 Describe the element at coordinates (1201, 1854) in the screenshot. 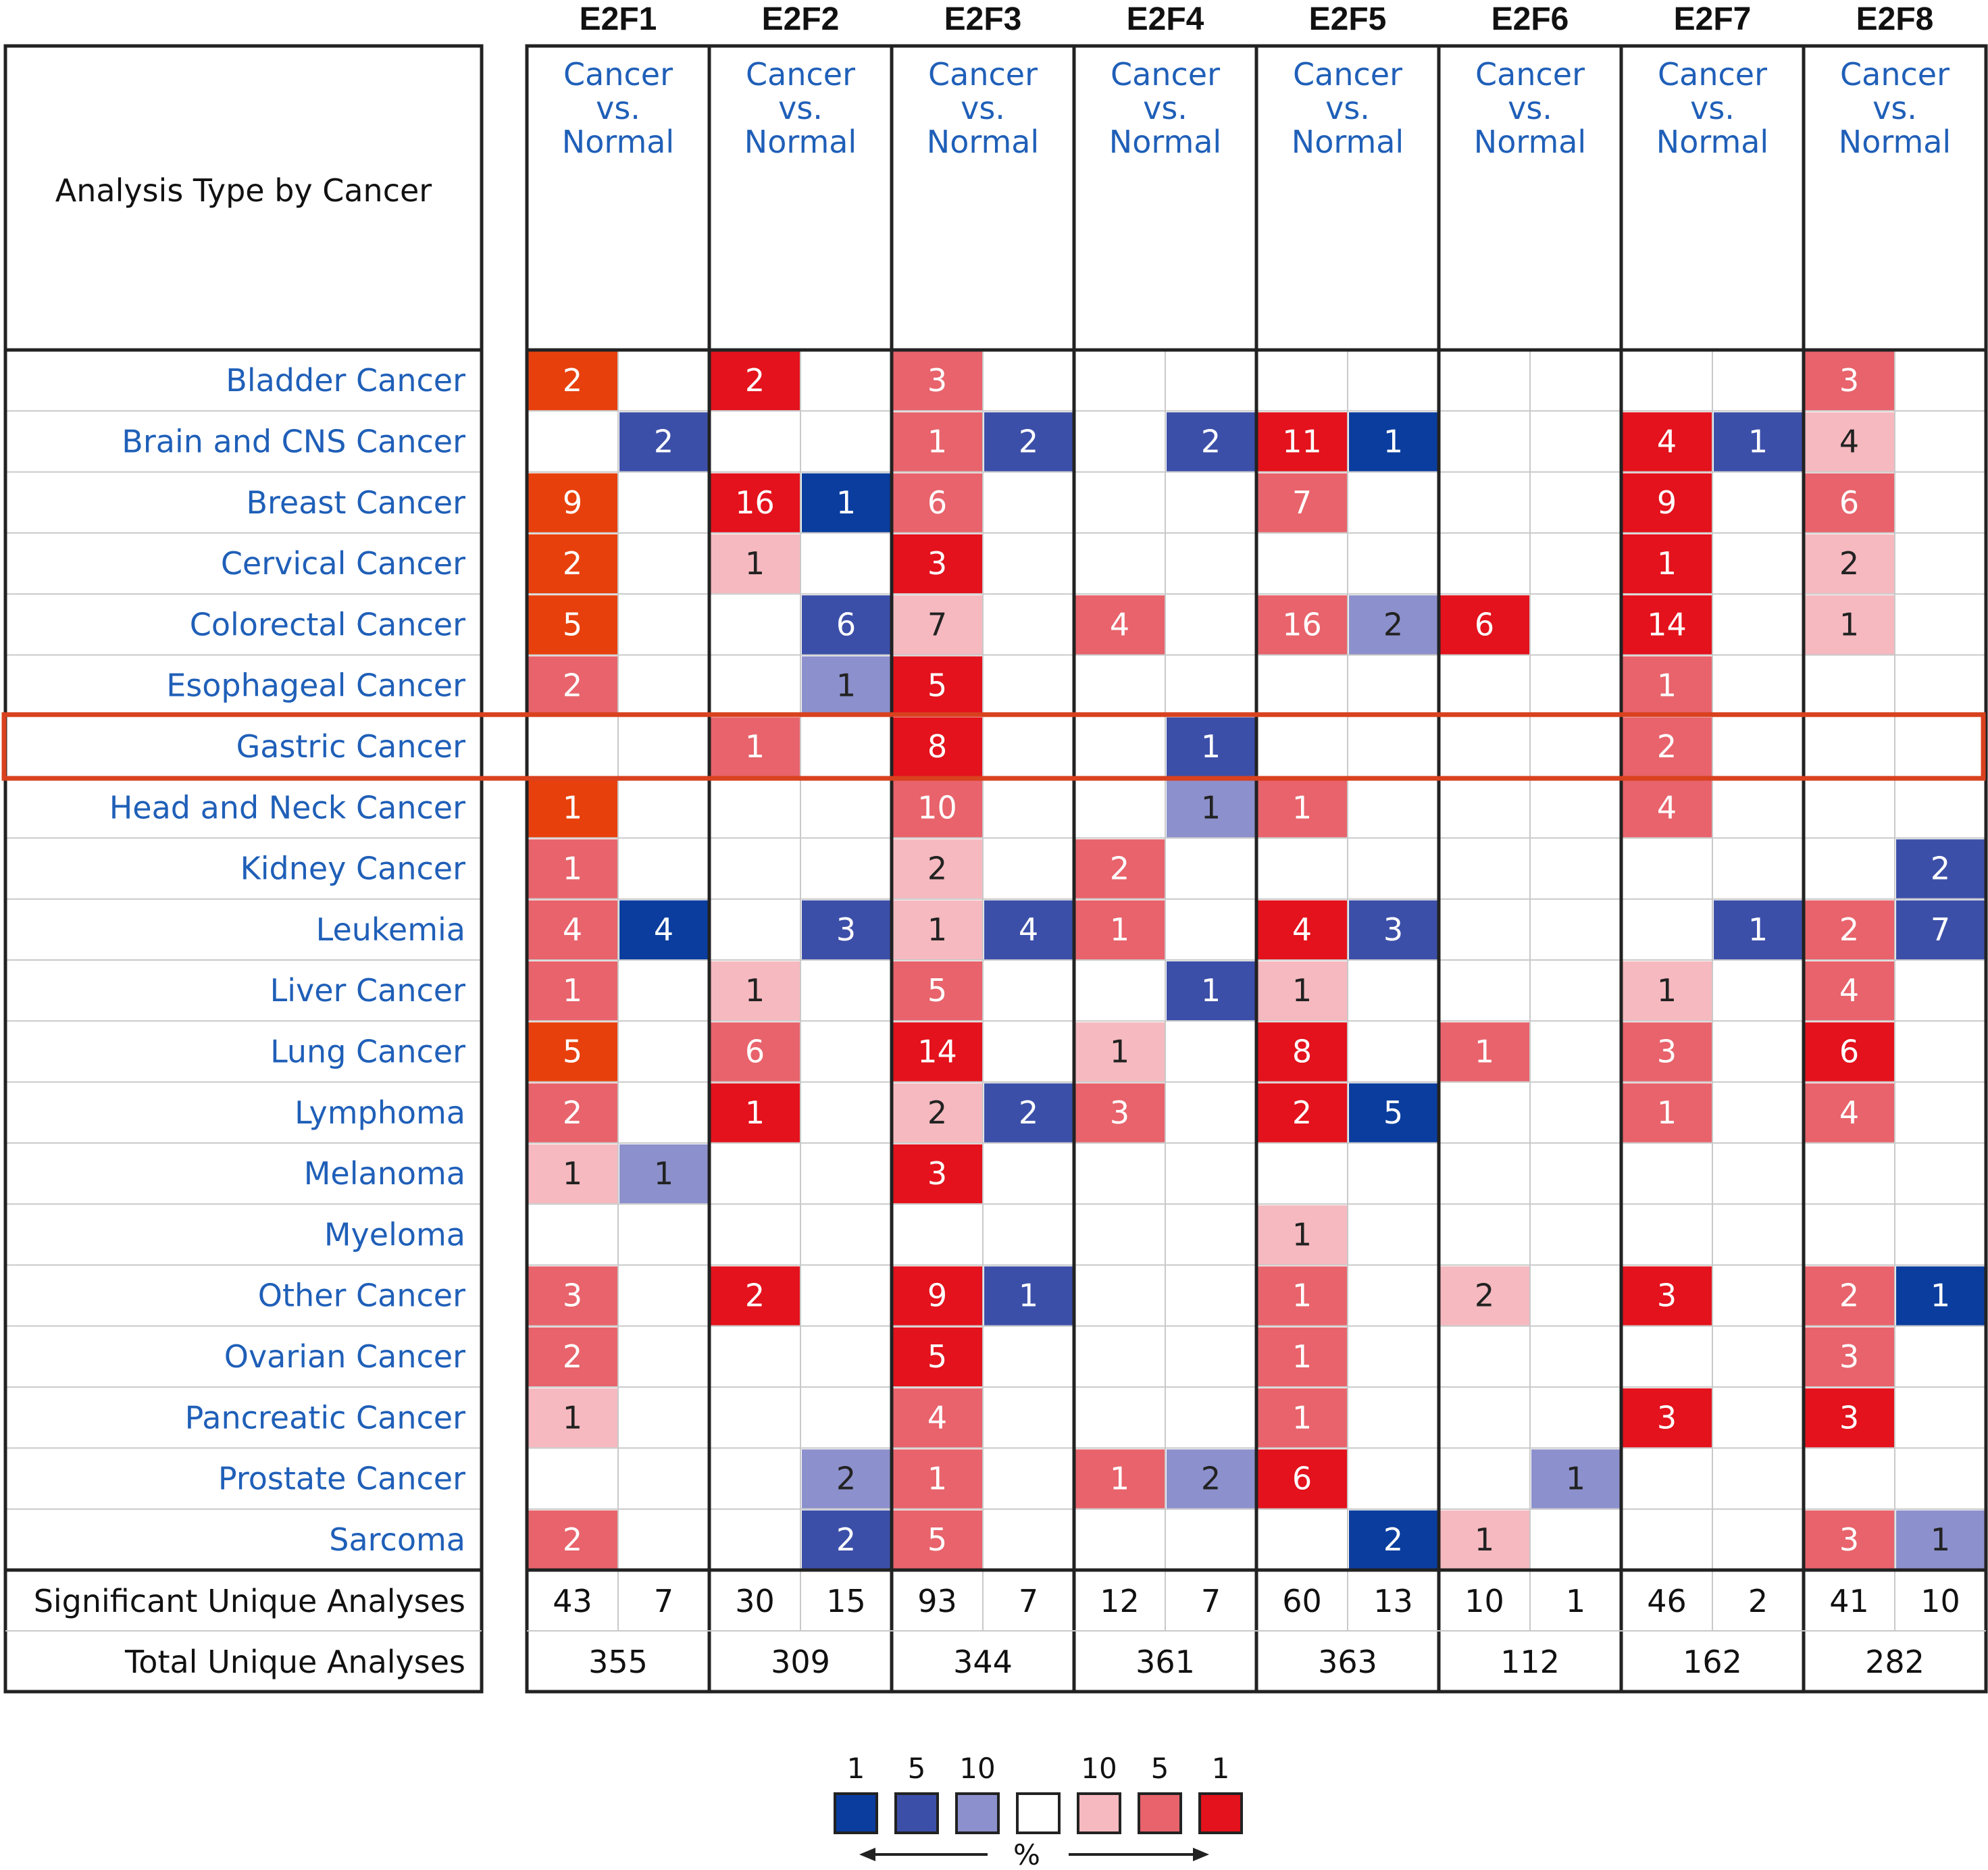

I see `legend-arrowhead-right` at that location.